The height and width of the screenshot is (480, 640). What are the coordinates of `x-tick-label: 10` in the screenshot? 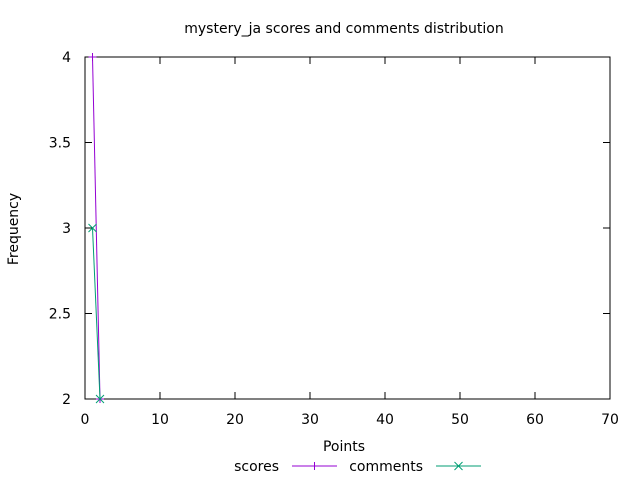 It's located at (160, 420).